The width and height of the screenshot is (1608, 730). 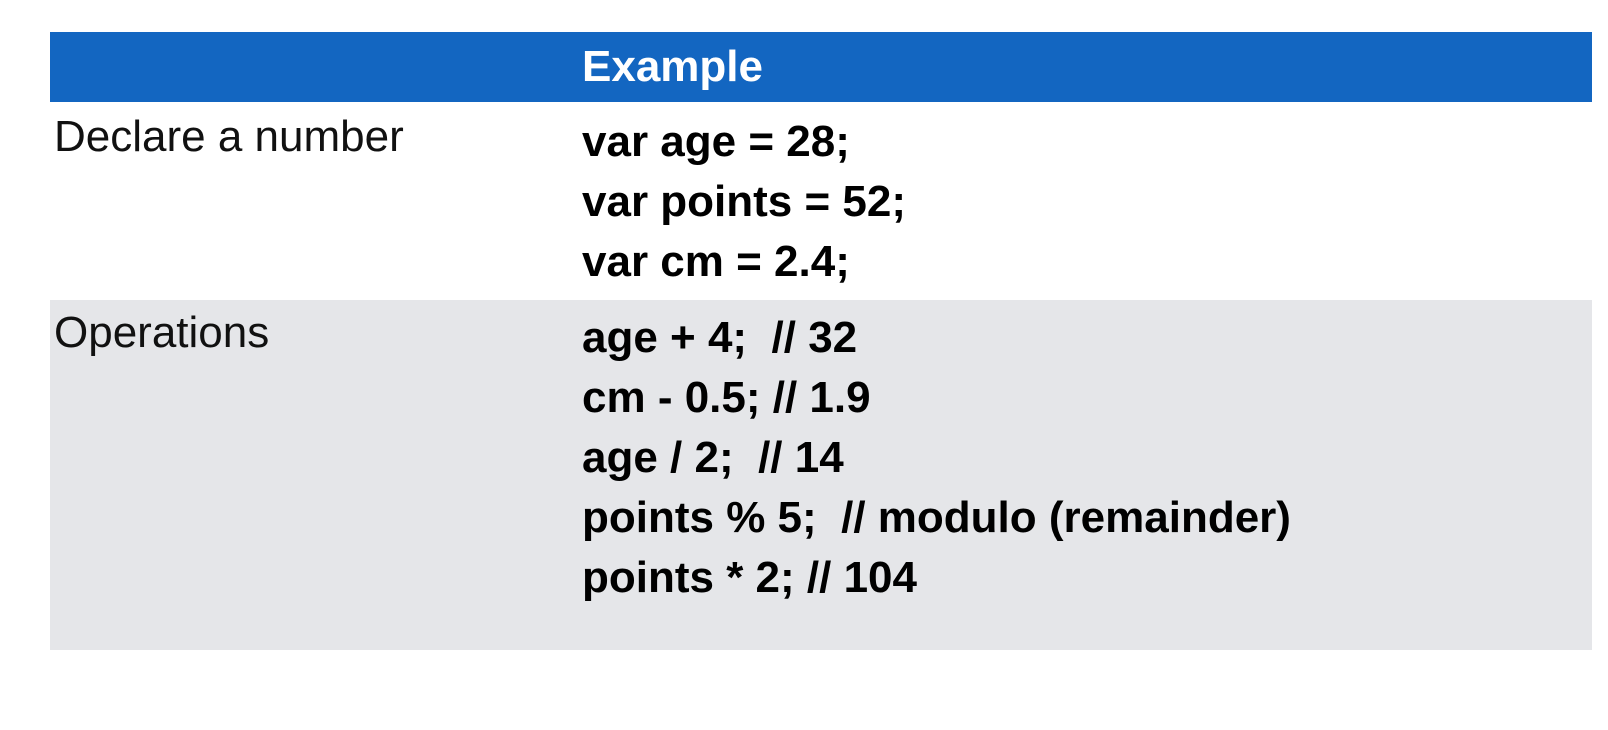 What do you see at coordinates (672, 66) in the screenshot?
I see `header-title: Example` at bounding box center [672, 66].